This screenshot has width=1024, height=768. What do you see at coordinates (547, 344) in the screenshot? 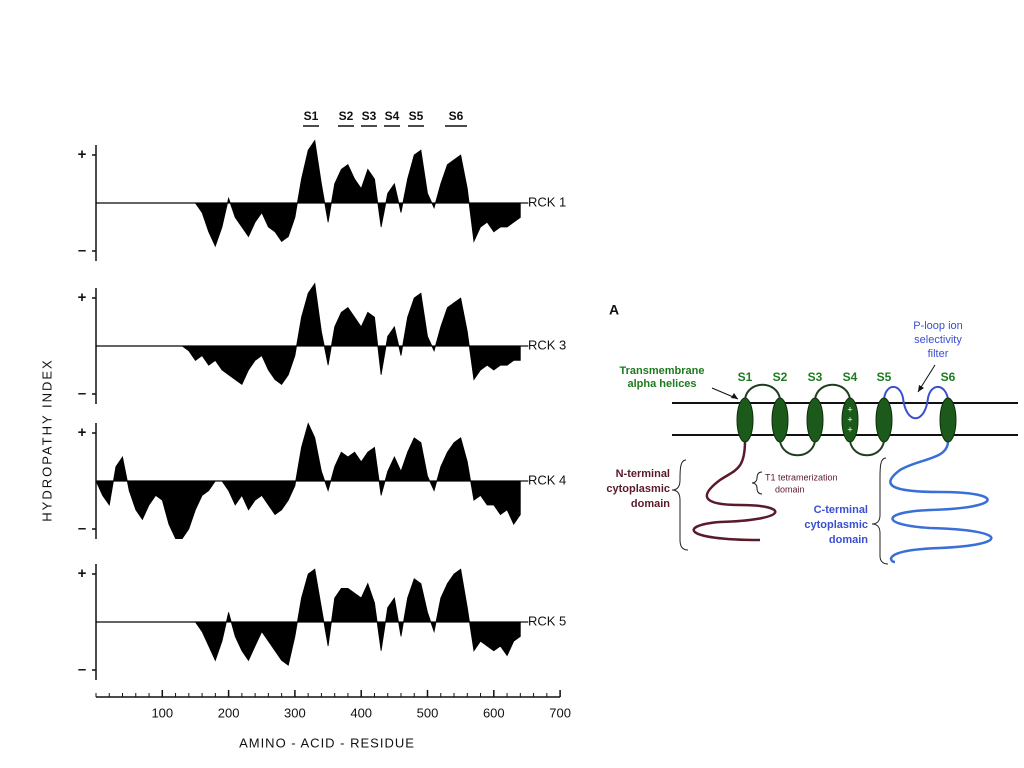
I see `series-label: RCK 3` at bounding box center [547, 344].